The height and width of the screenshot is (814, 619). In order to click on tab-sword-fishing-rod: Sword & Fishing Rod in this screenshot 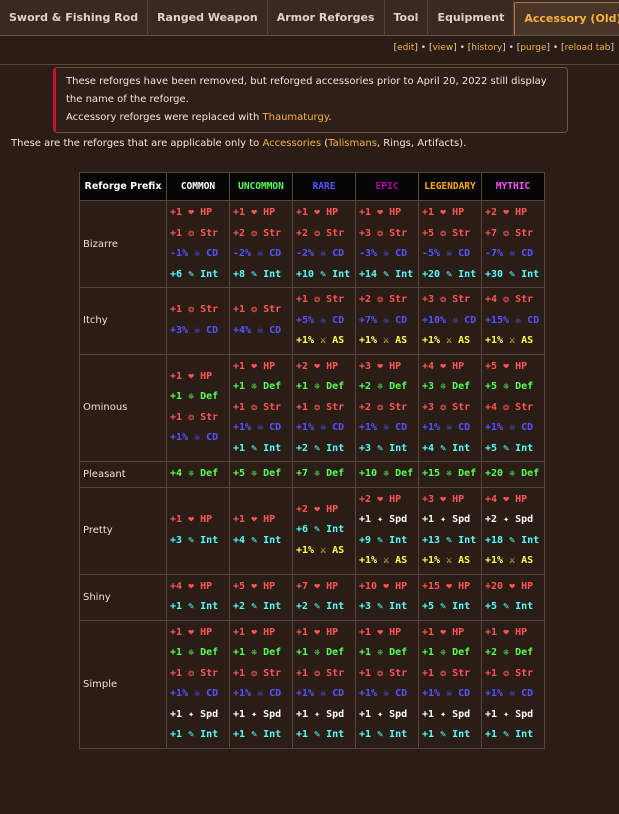, I will do `click(74, 17)`.